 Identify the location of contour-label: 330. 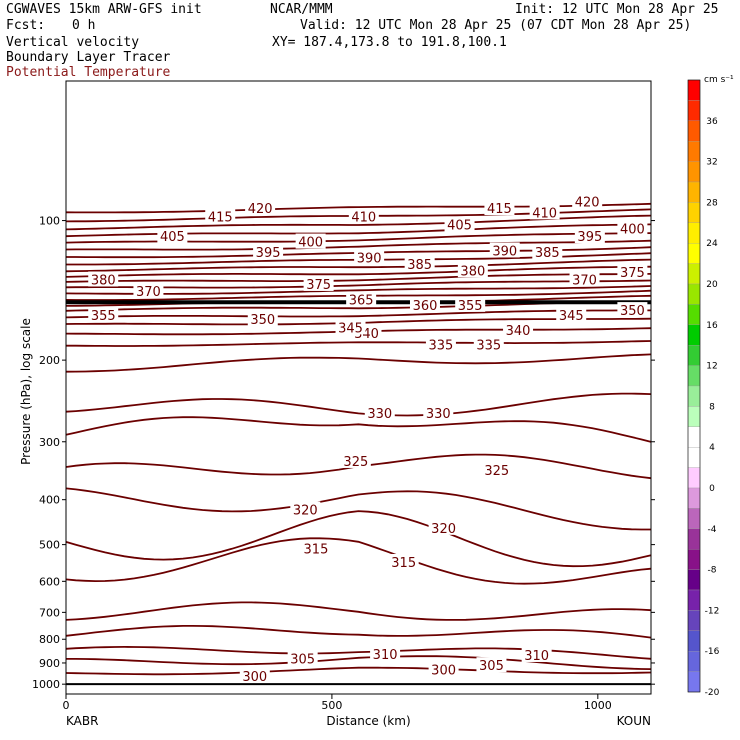
(438, 414).